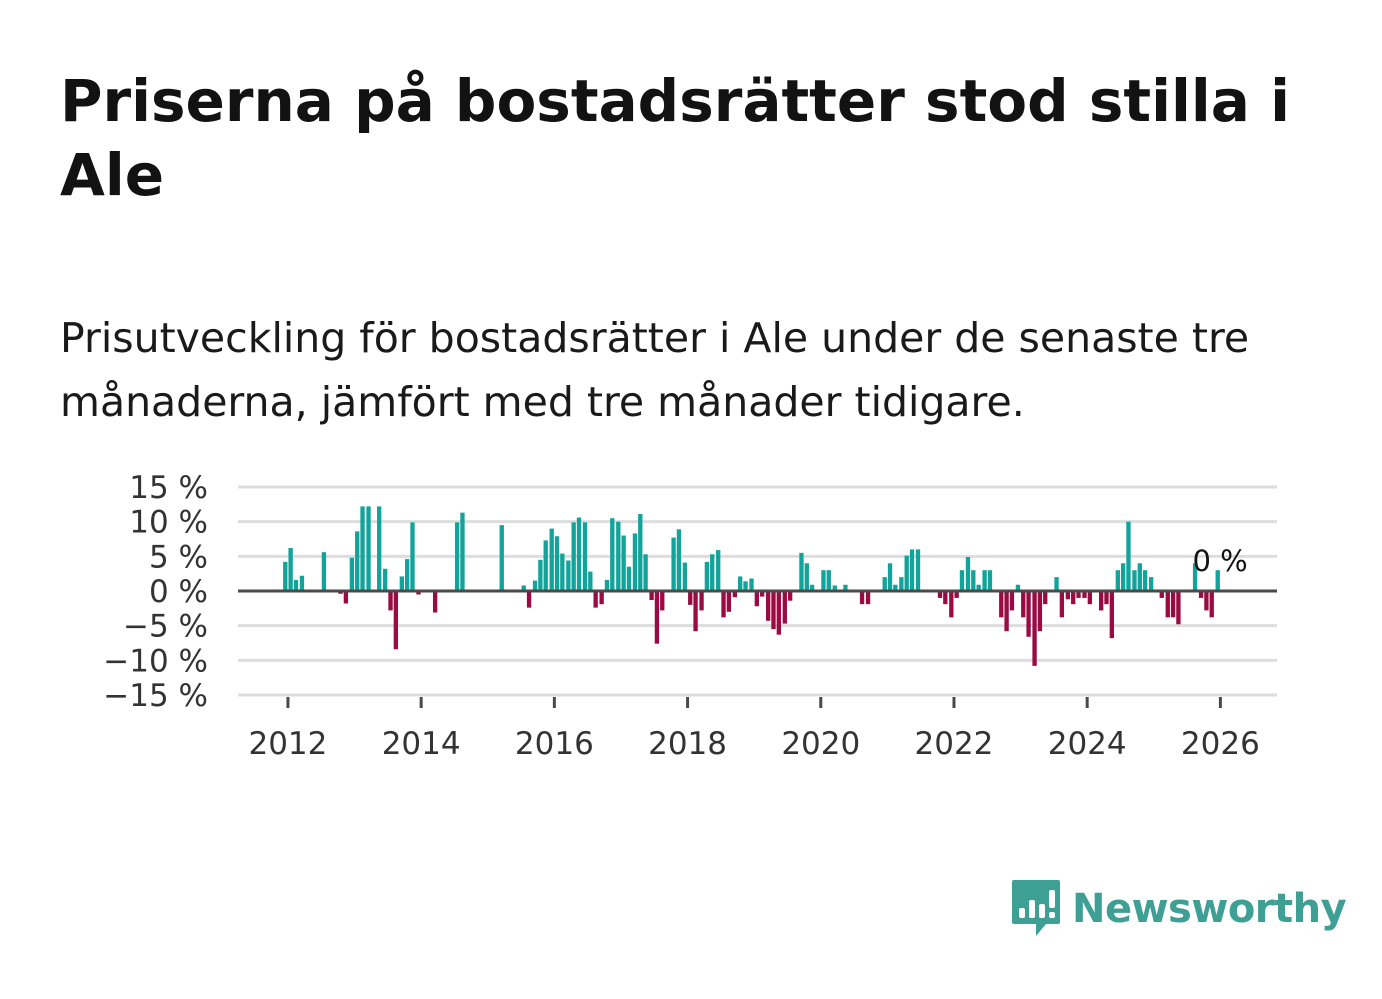 The height and width of the screenshot is (999, 1382). What do you see at coordinates (554, 744) in the screenshot?
I see `x-tick-label: 2016` at bounding box center [554, 744].